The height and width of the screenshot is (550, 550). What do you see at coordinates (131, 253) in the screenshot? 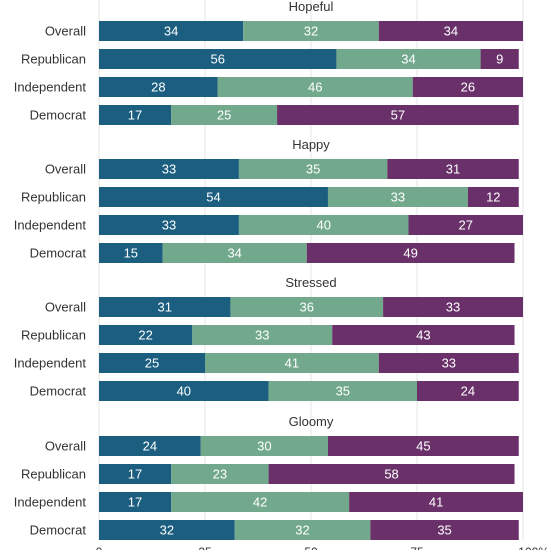
I see `data-label: 15` at bounding box center [131, 253].